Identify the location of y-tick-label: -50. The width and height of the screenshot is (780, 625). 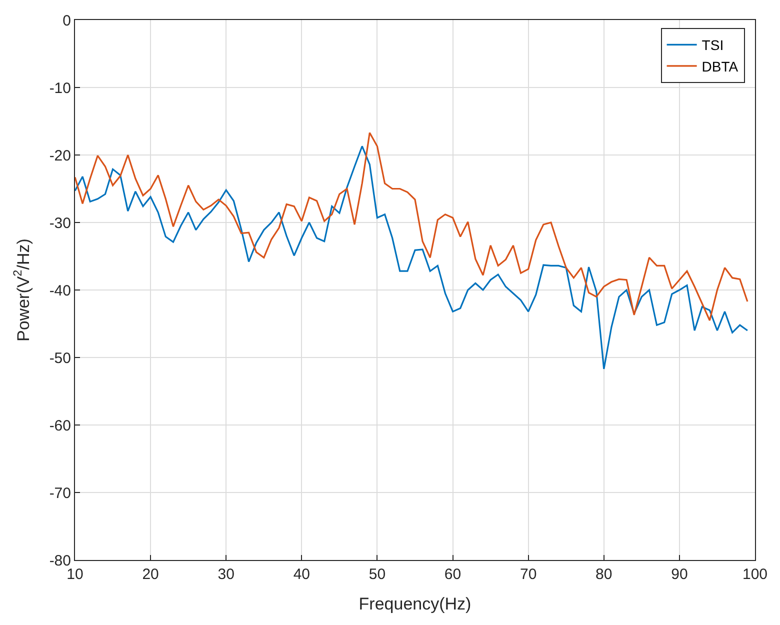
(60, 358).